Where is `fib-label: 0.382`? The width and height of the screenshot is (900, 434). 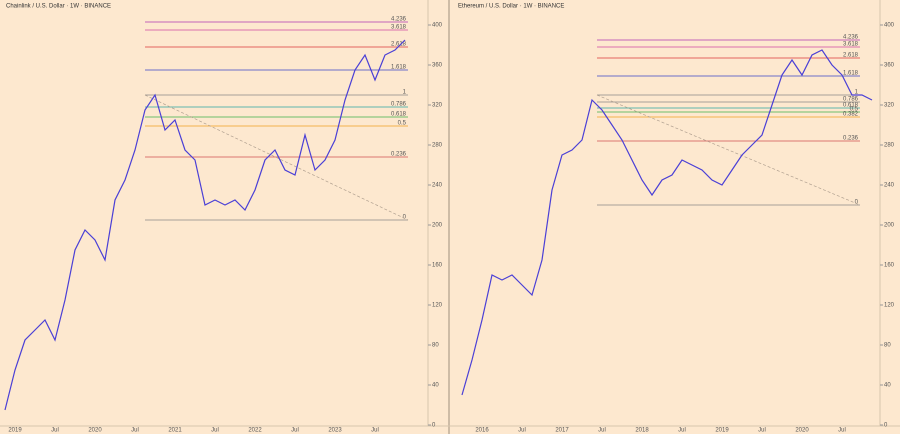 fib-label: 0.382 is located at coordinates (851, 115).